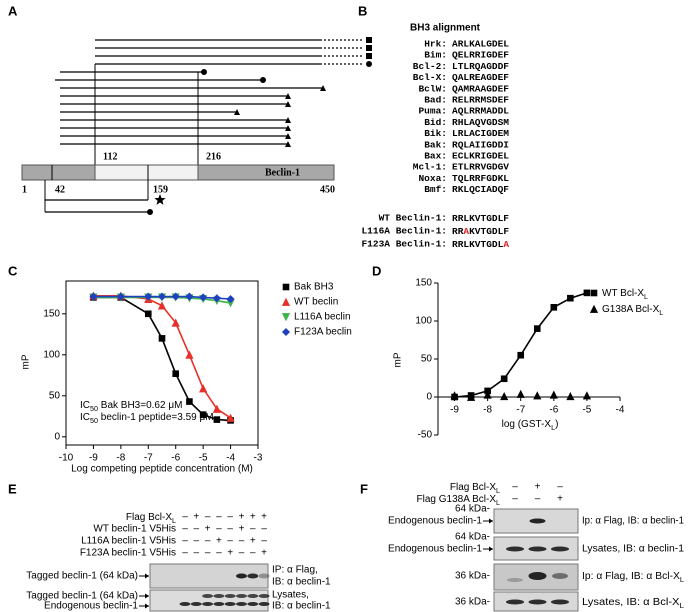 The image size is (688, 612). Describe the element at coordinates (94, 408) in the screenshot. I see `annotation-part: 50` at that location.